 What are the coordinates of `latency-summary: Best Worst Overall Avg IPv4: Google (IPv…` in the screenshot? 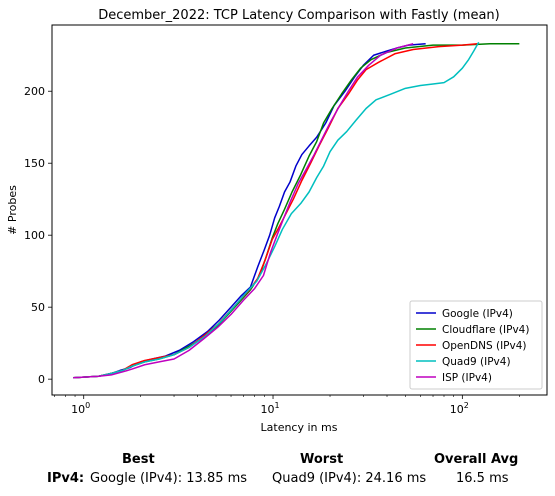 It's located at (277, 470).